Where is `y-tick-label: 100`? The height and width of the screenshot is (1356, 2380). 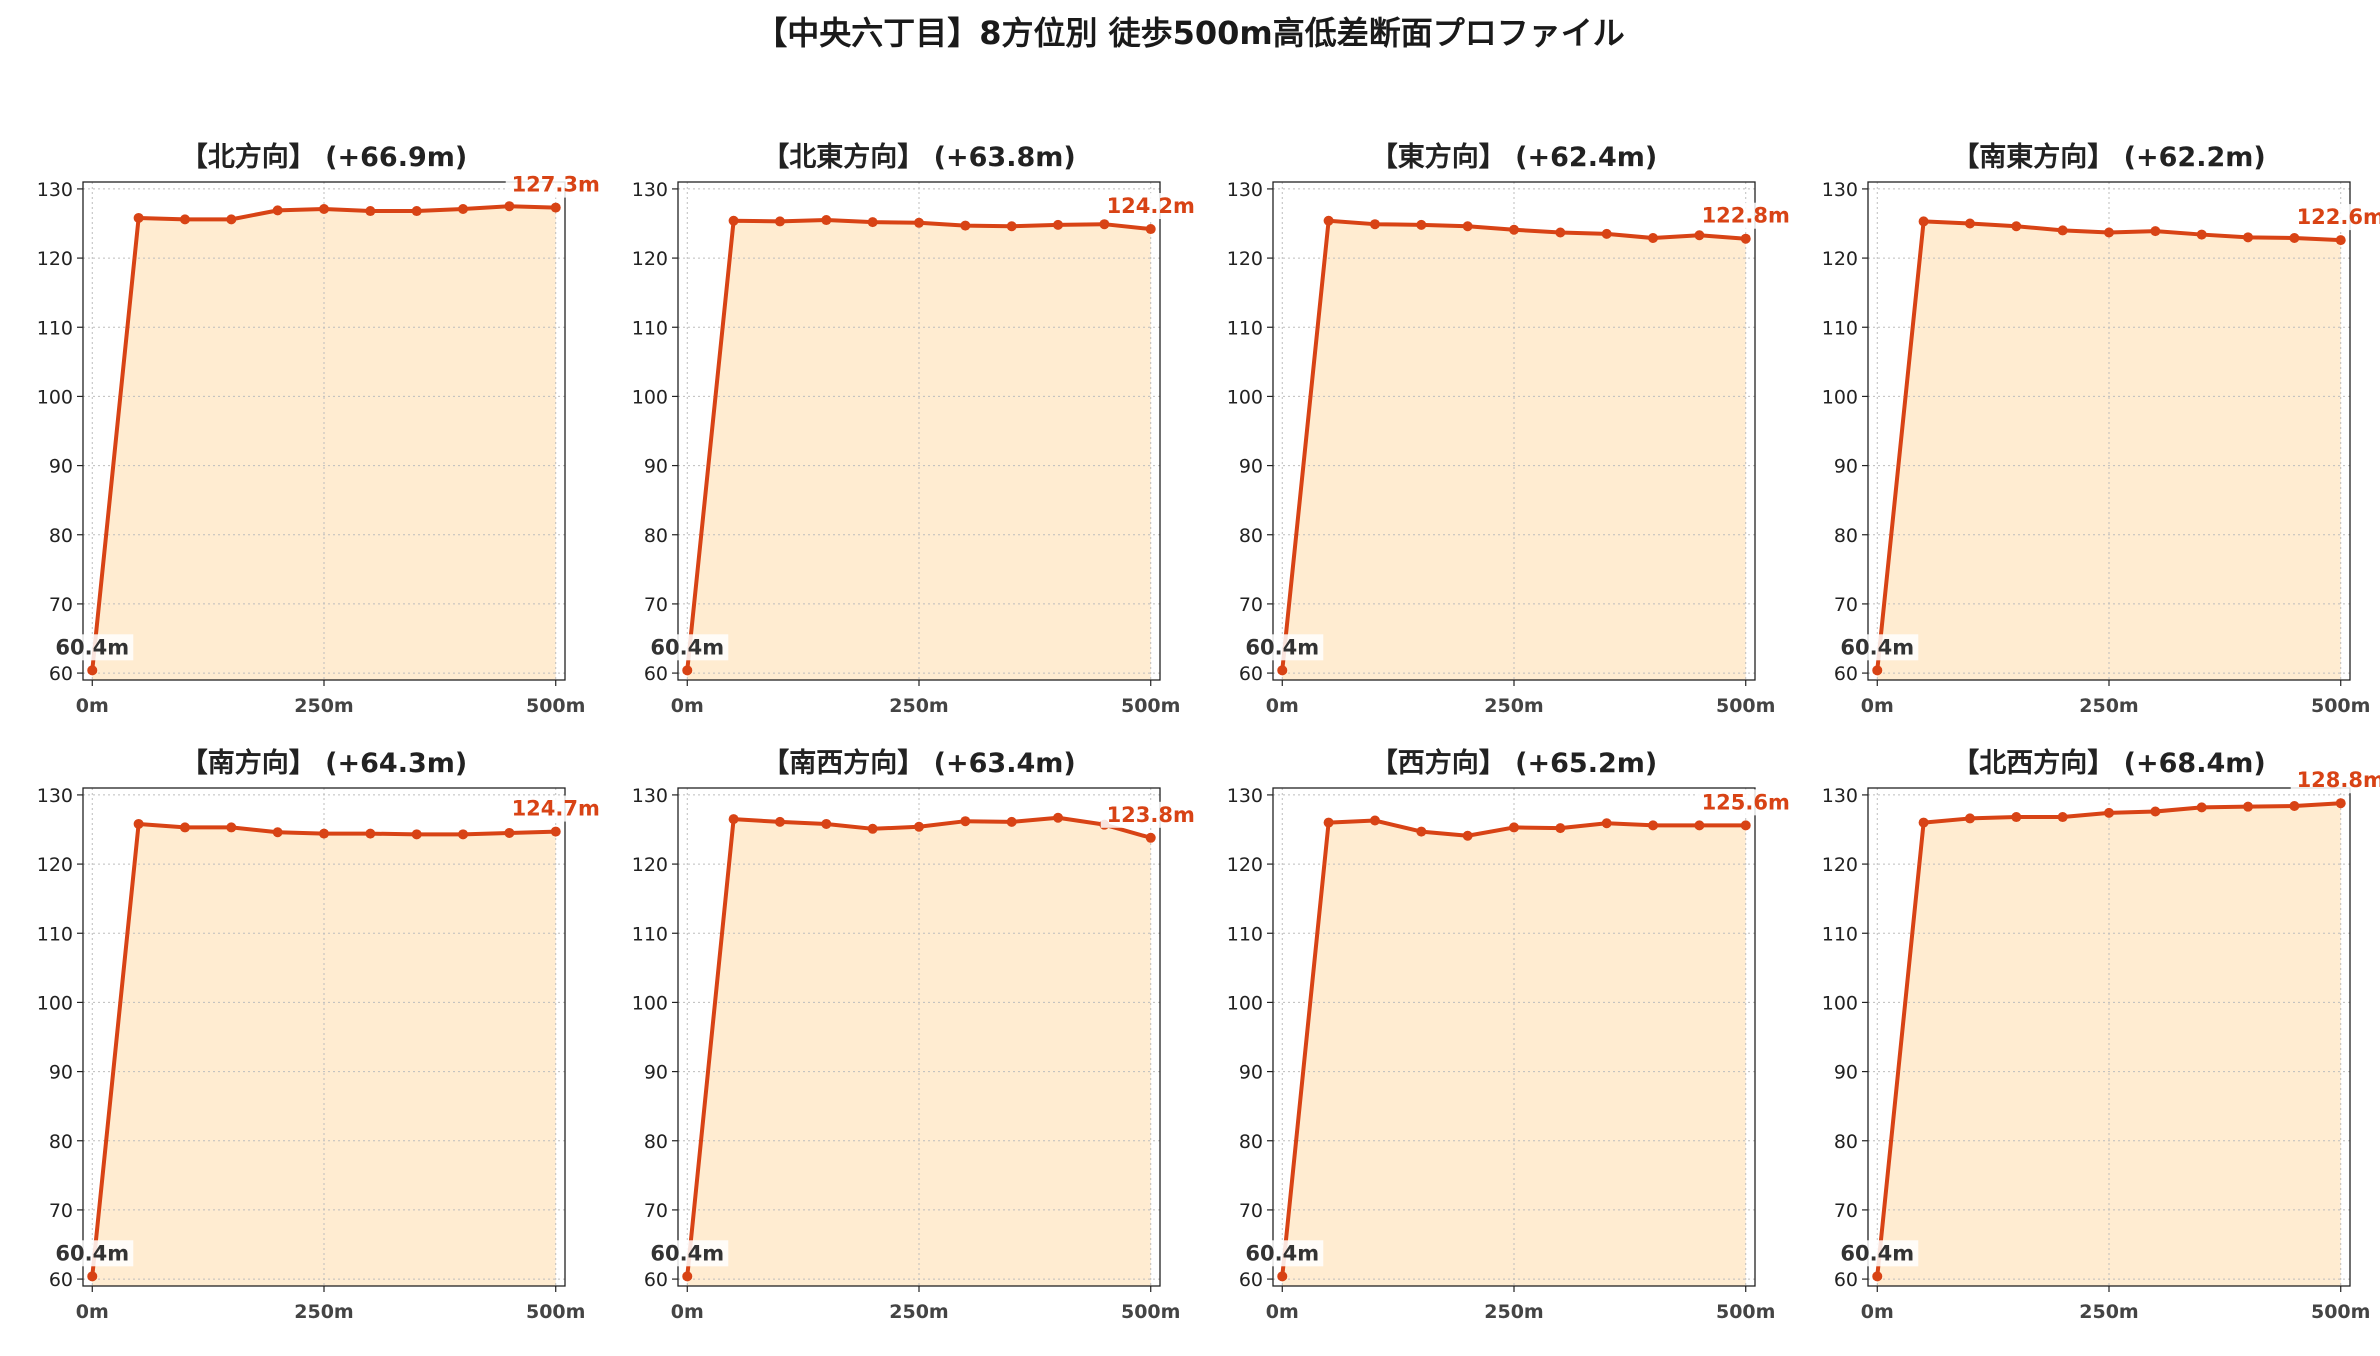
y-tick-label: 100 is located at coordinates (55, 1003).